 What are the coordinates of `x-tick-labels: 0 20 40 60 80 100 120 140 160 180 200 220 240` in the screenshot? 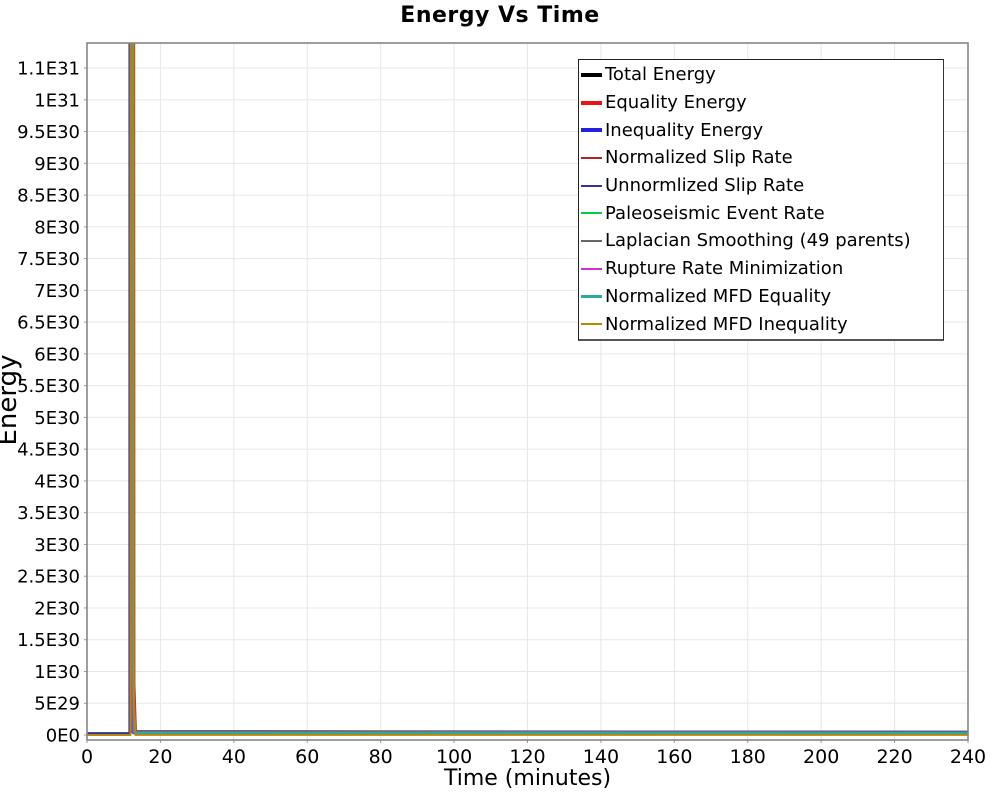 It's located at (533, 757).